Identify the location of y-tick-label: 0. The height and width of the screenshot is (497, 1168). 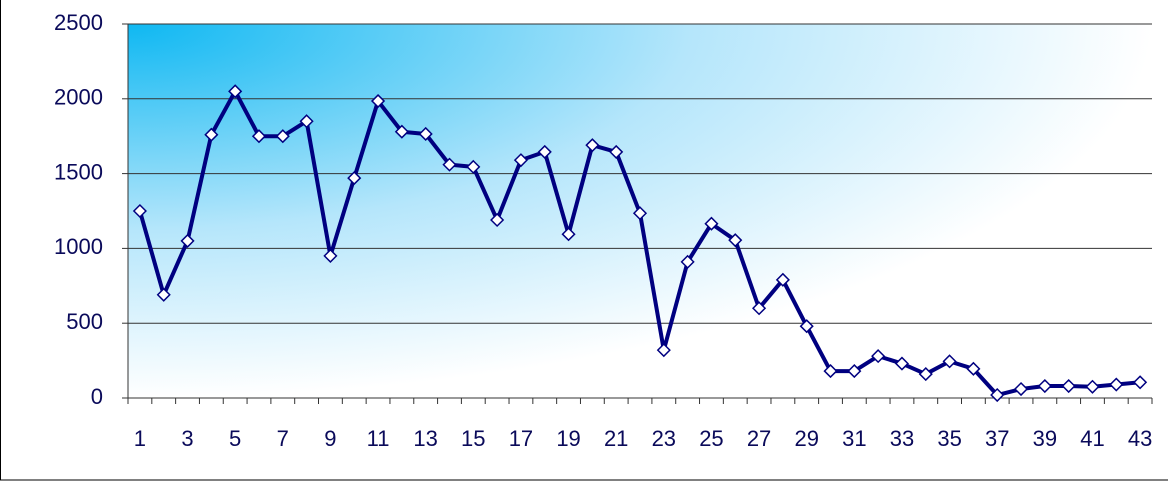
(97, 396).